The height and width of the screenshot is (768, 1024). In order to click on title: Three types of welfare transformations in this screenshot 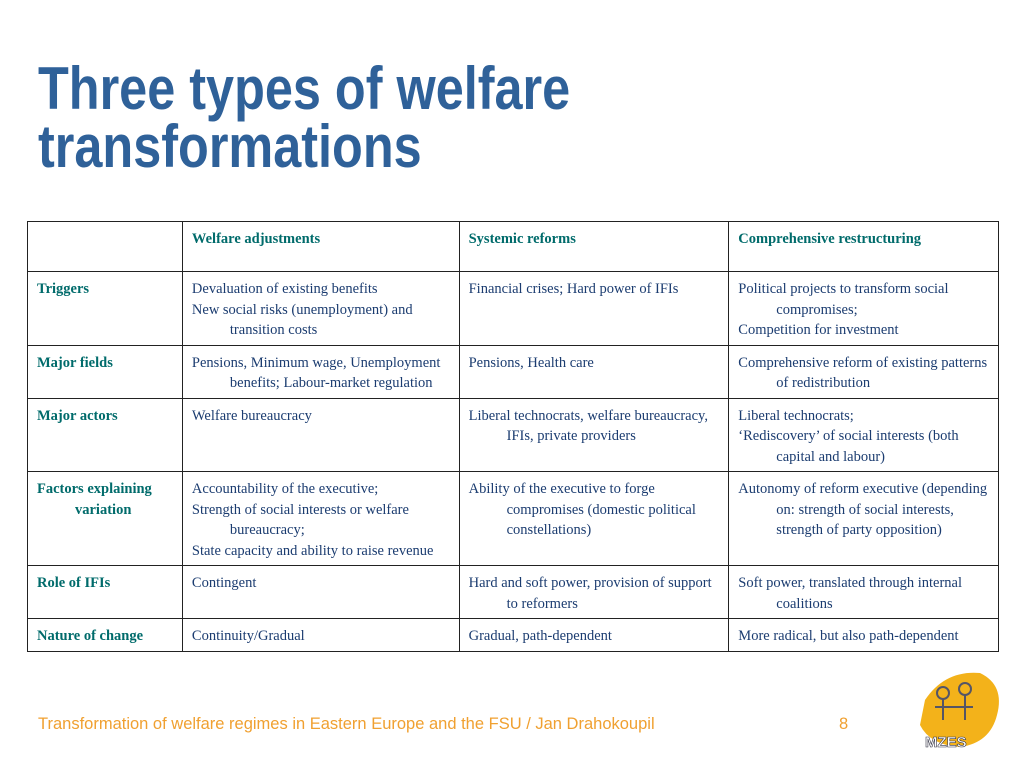, I will do `click(304, 117)`.